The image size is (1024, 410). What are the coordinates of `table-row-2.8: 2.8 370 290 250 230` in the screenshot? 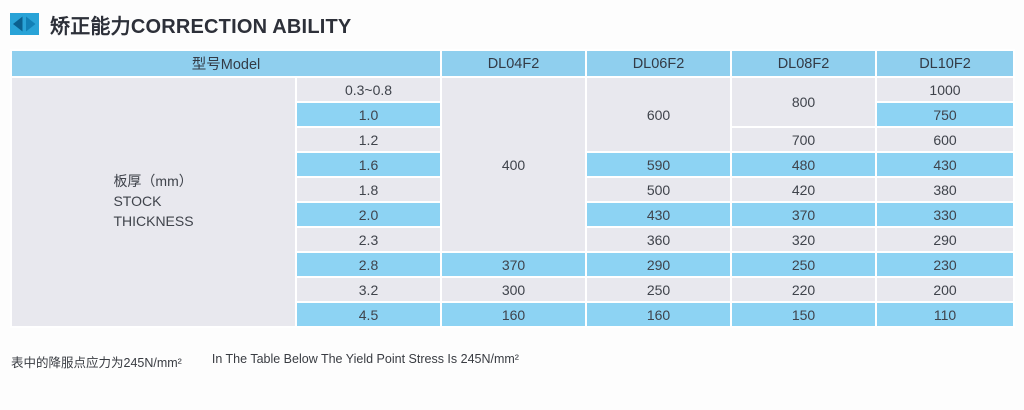 It's located at (513, 264).